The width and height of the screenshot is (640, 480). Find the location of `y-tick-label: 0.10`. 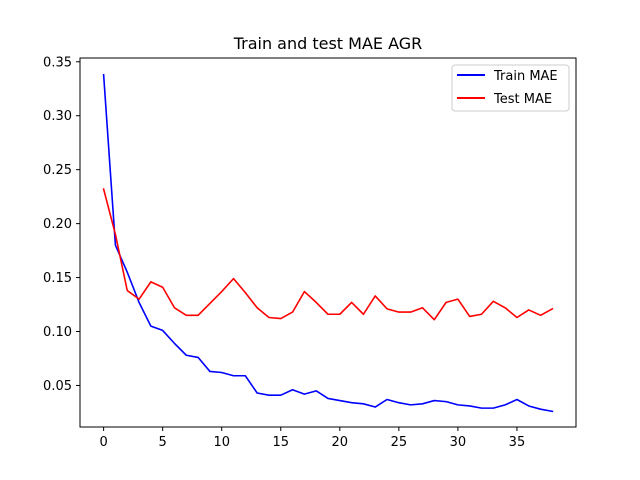

y-tick-label: 0.10 is located at coordinates (57, 332).